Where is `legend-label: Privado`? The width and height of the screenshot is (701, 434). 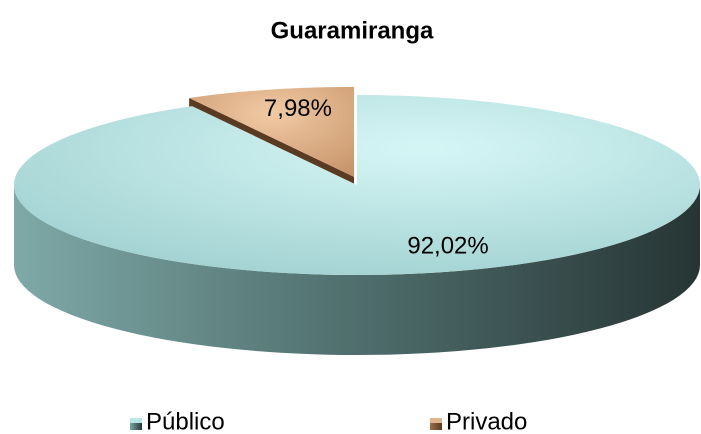
legend-label: Privado is located at coordinates (486, 421).